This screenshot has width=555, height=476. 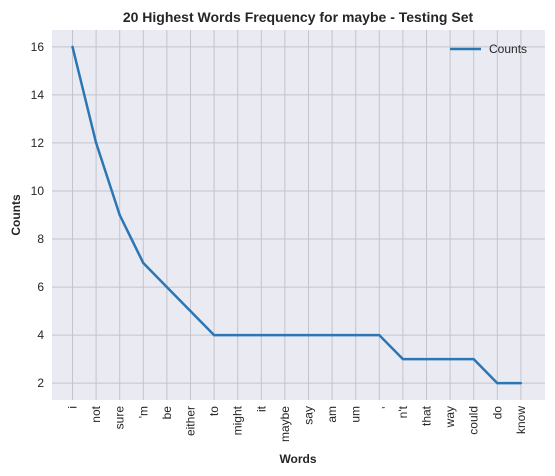 What do you see at coordinates (40, 335) in the screenshot?
I see `y-tick-label: 4` at bounding box center [40, 335].